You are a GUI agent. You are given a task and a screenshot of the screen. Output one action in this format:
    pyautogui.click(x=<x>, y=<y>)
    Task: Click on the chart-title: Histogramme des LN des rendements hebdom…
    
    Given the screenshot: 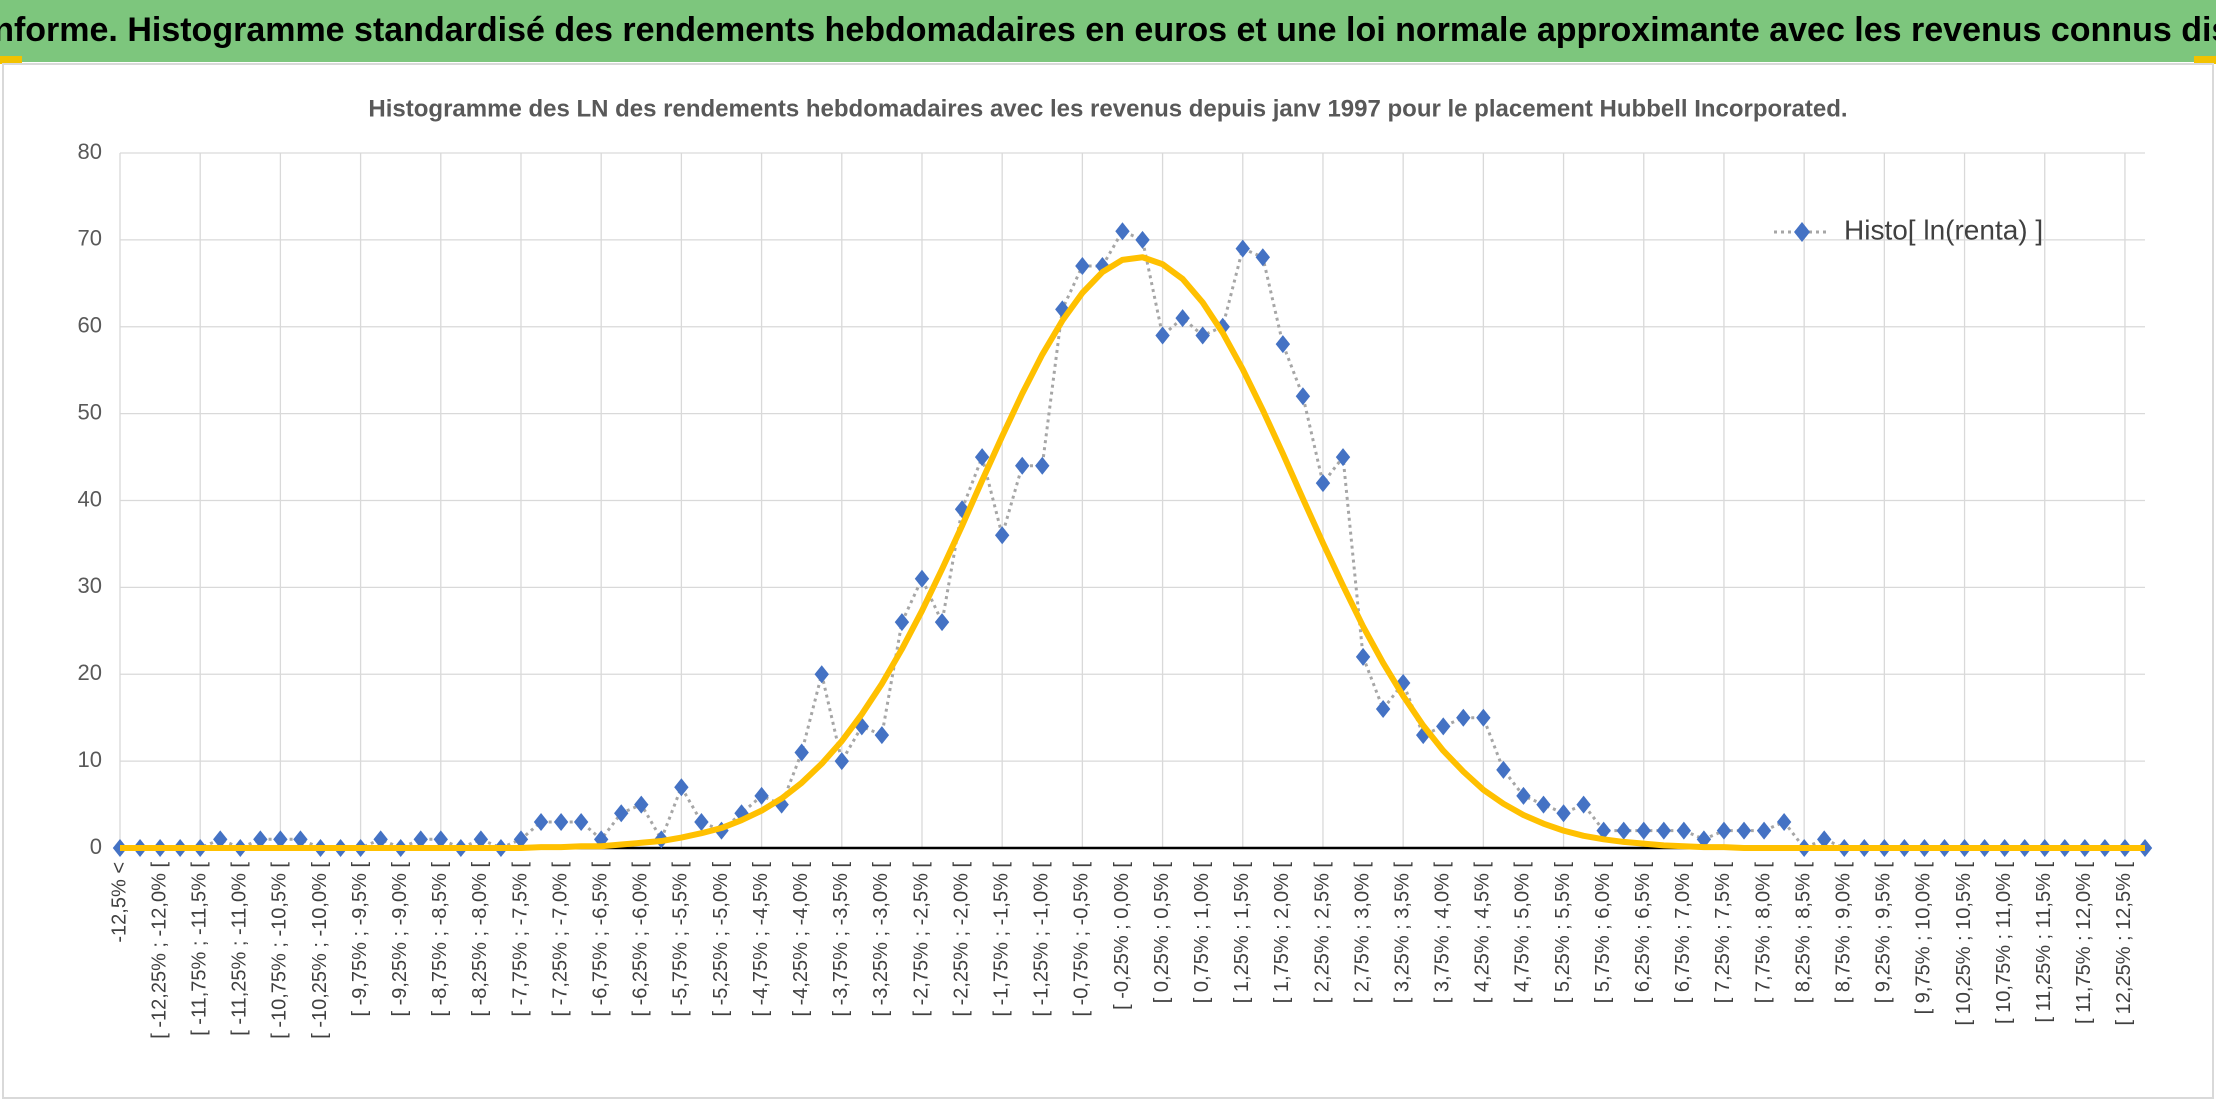 What is the action you would take?
    pyautogui.click(x=1107, y=108)
    